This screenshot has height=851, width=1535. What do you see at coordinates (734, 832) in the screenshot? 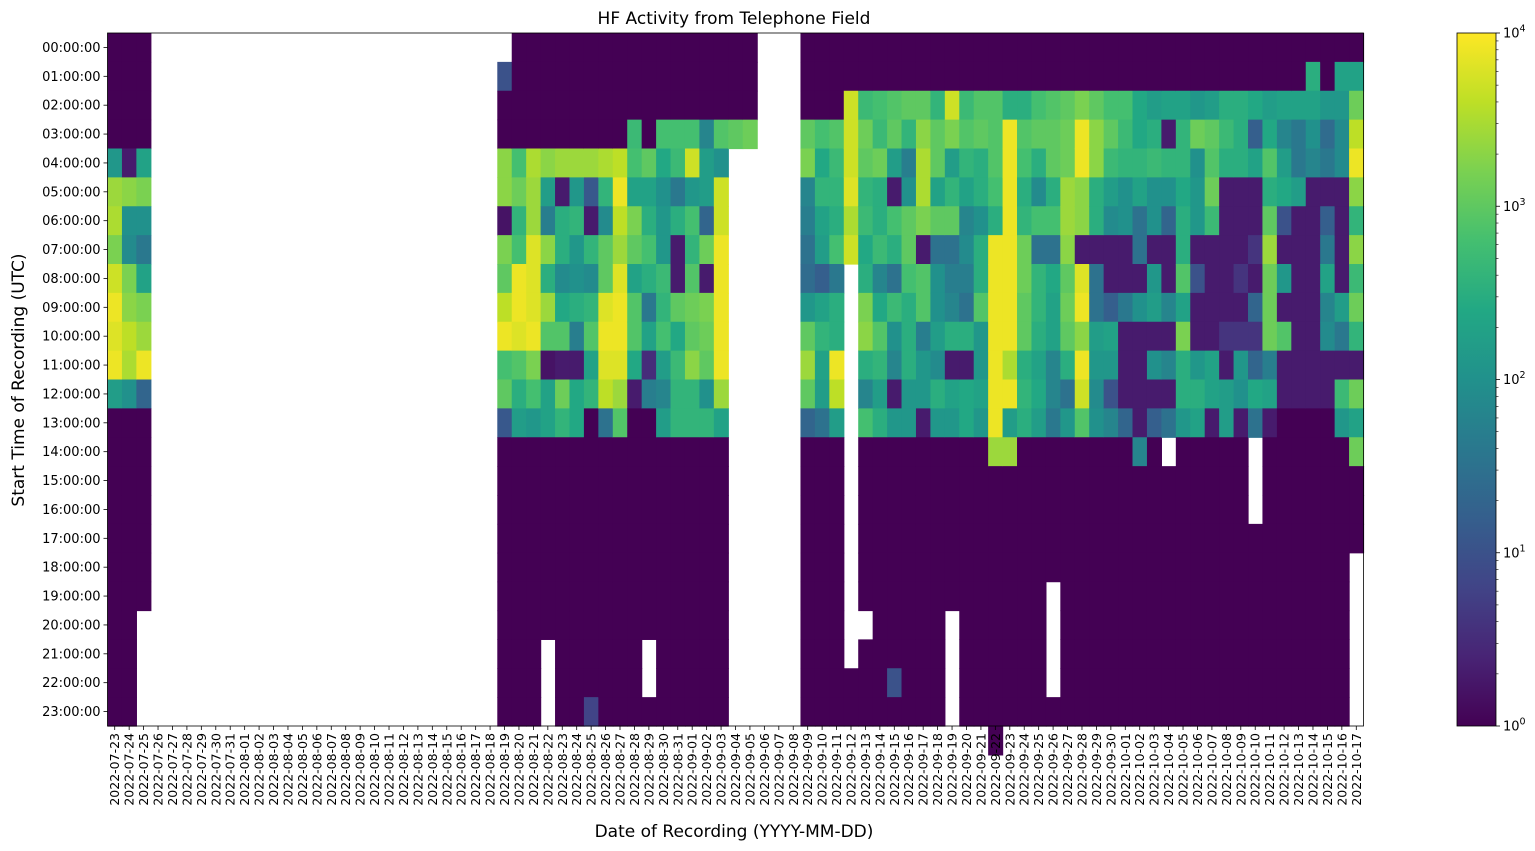
I see `x-axis-label: Date of Recording (YYYY-MM-DD)` at bounding box center [734, 832].